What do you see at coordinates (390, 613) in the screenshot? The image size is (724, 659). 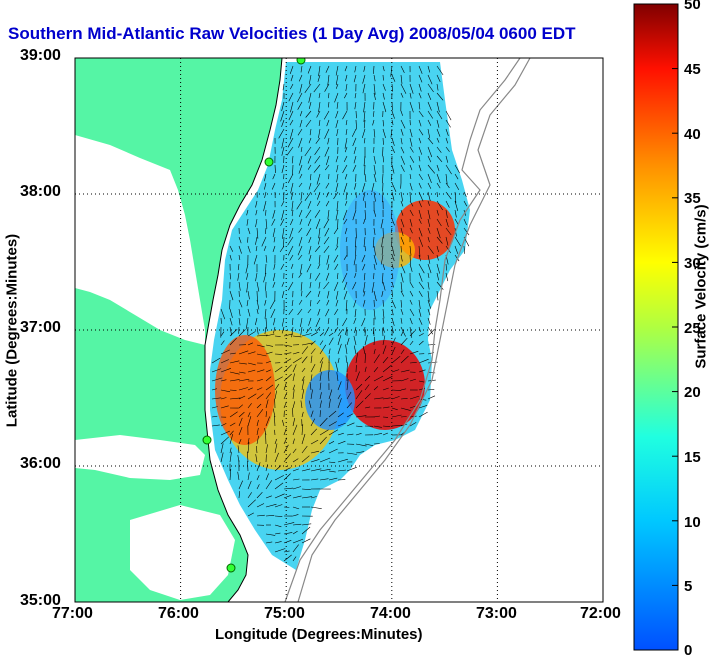 I see `x-tick-label: 74:00` at bounding box center [390, 613].